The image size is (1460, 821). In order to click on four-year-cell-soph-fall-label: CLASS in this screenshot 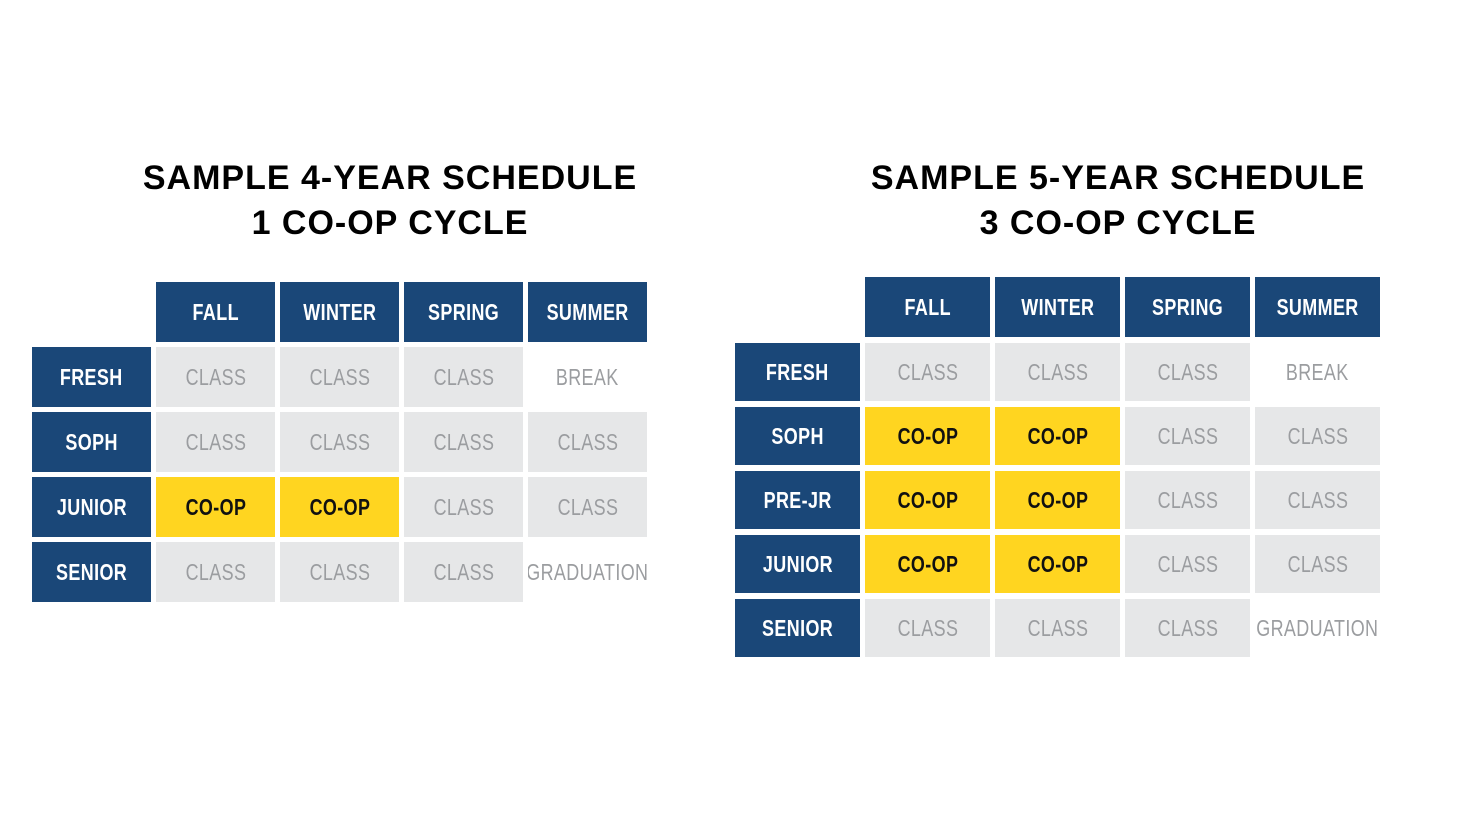, I will do `click(215, 441)`.